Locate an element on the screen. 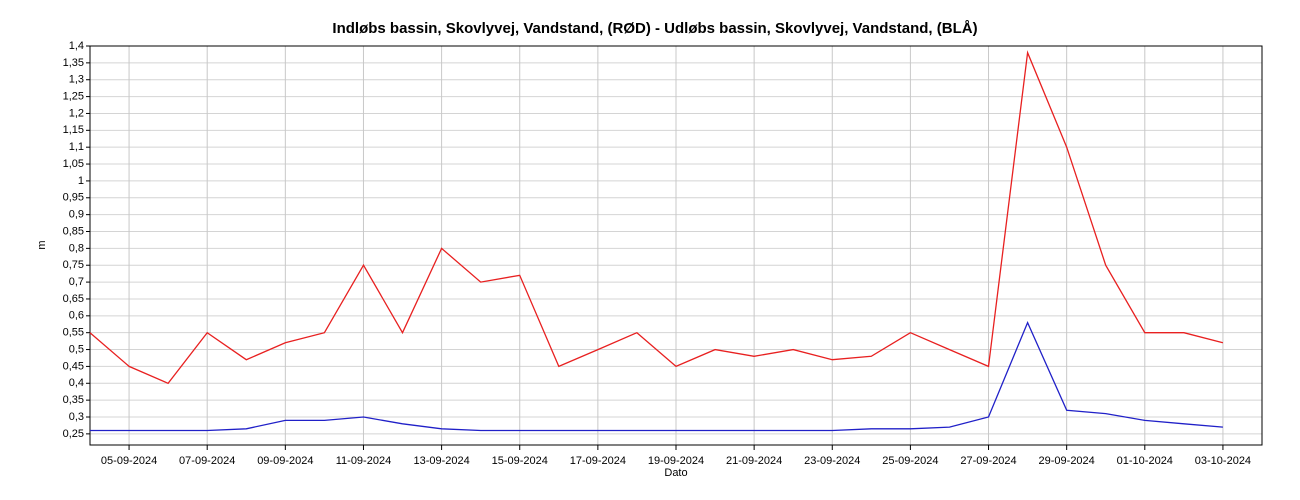 The width and height of the screenshot is (1300, 500). y-tick-label: 0,25 is located at coordinates (73, 434).